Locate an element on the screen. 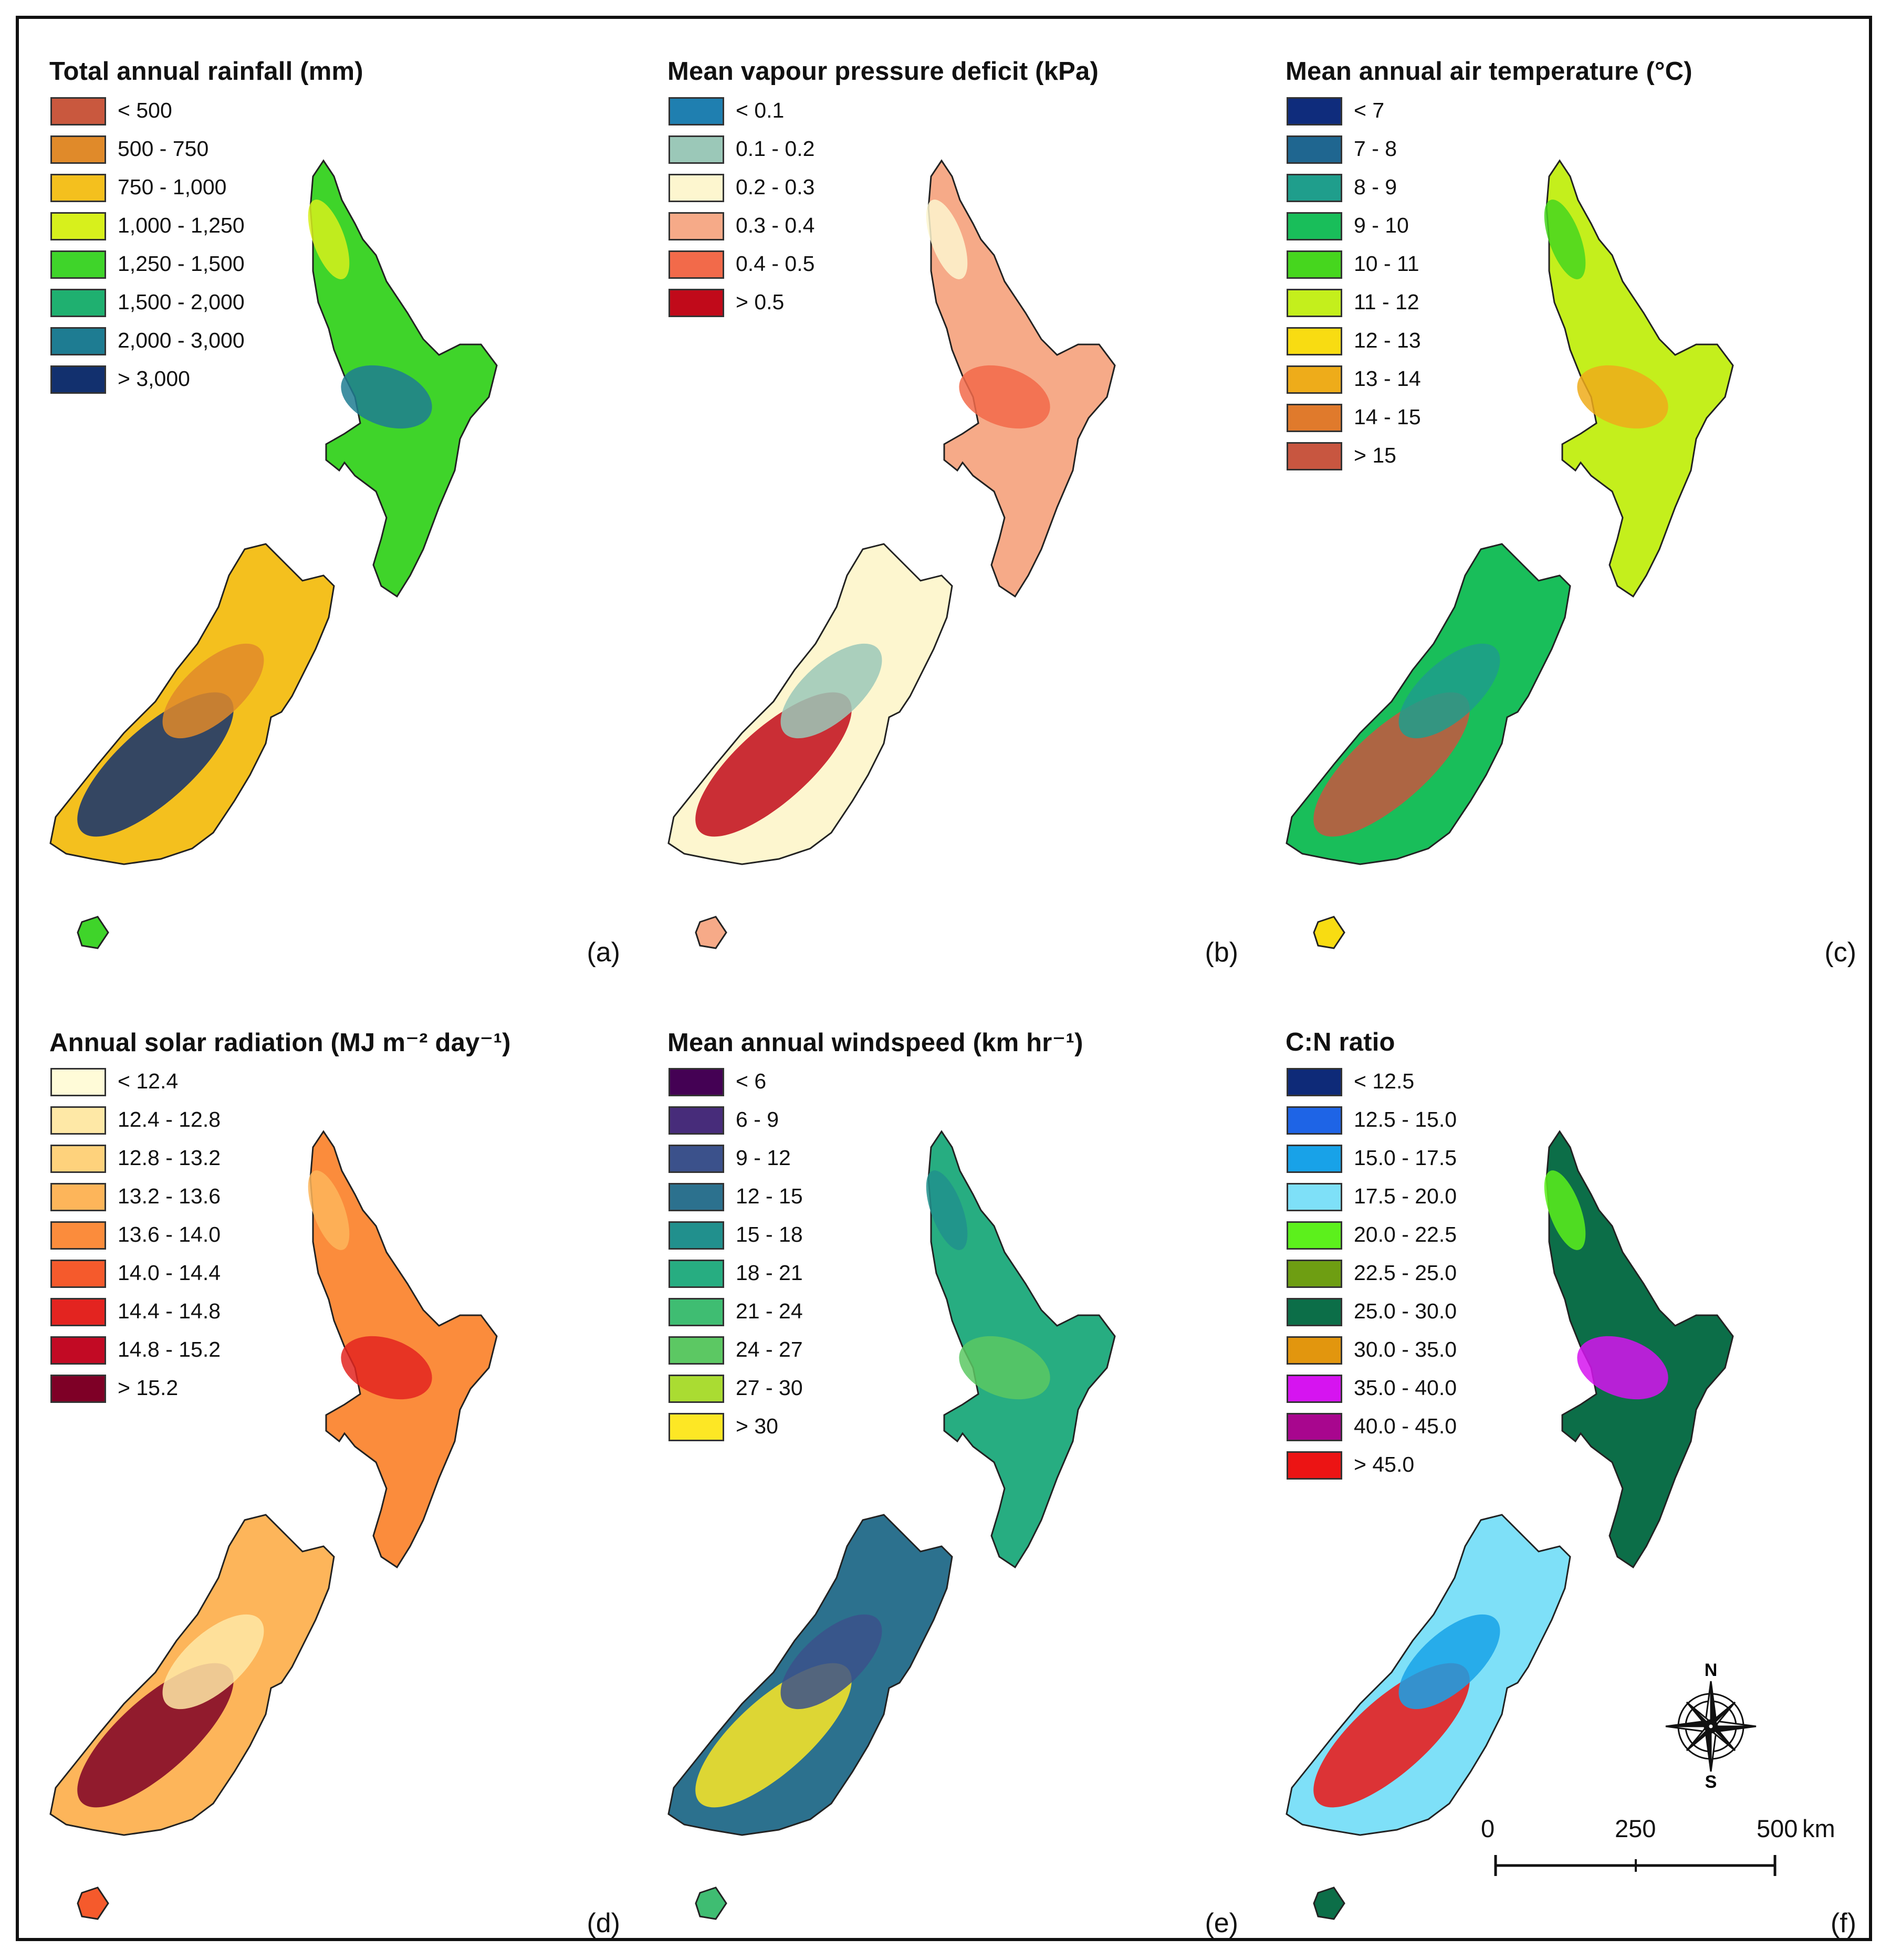 Image resolution: width=1891 pixels, height=1960 pixels. legend-label: 14.4 - 14.8 is located at coordinates (169, 1311).